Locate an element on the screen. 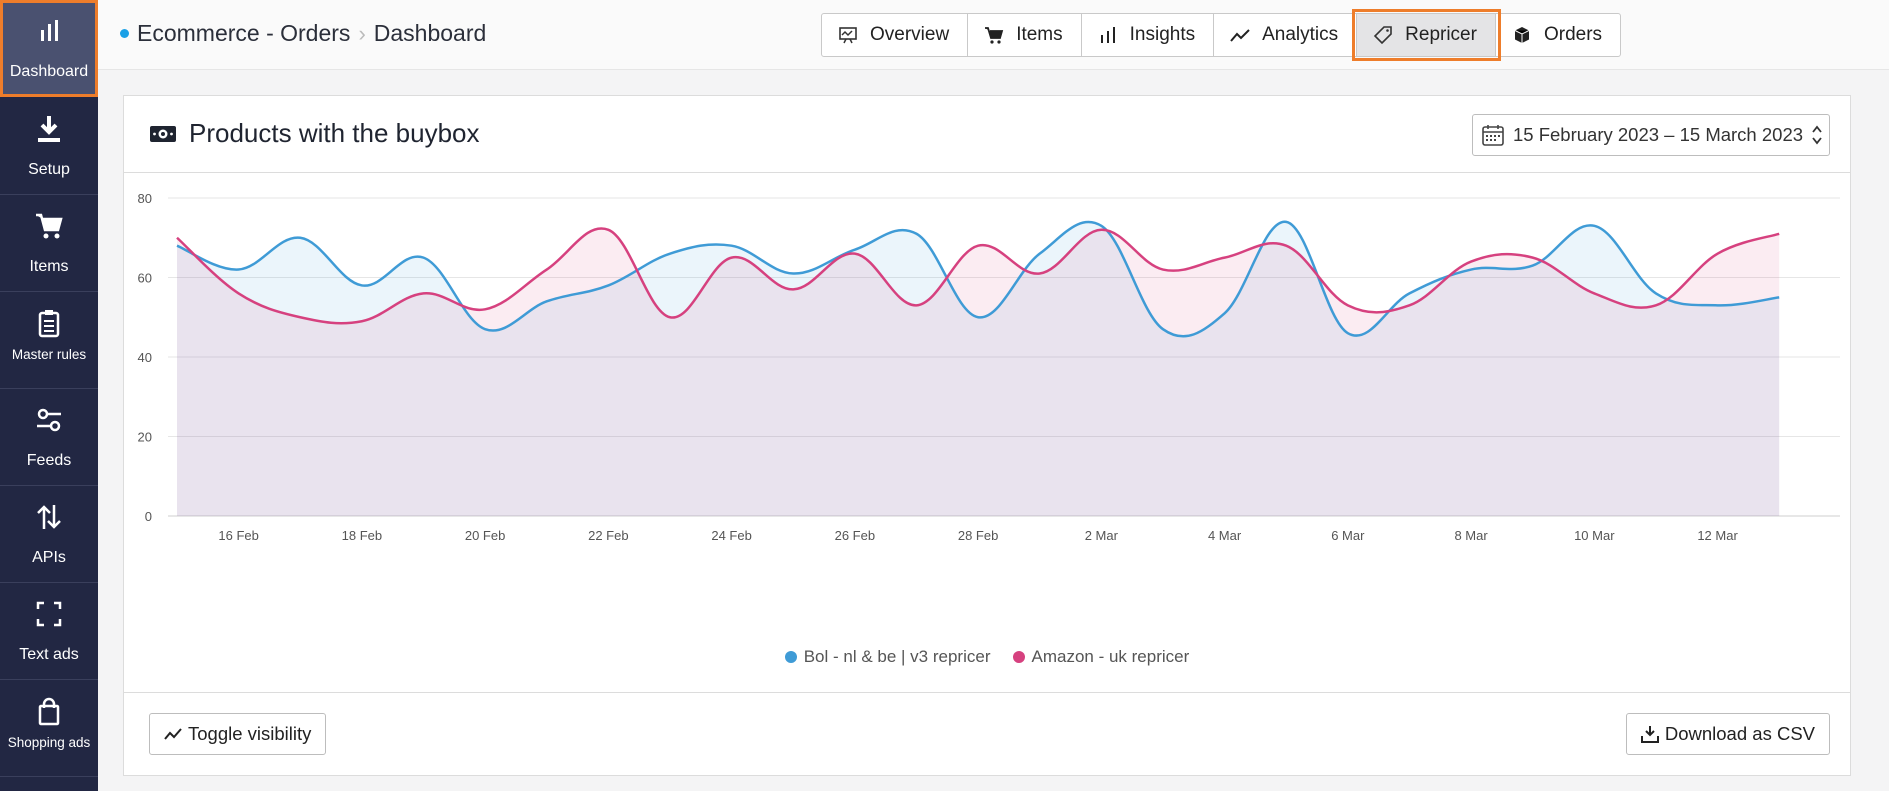 This screenshot has height=791, width=1889. tab-label: Overview is located at coordinates (910, 34).